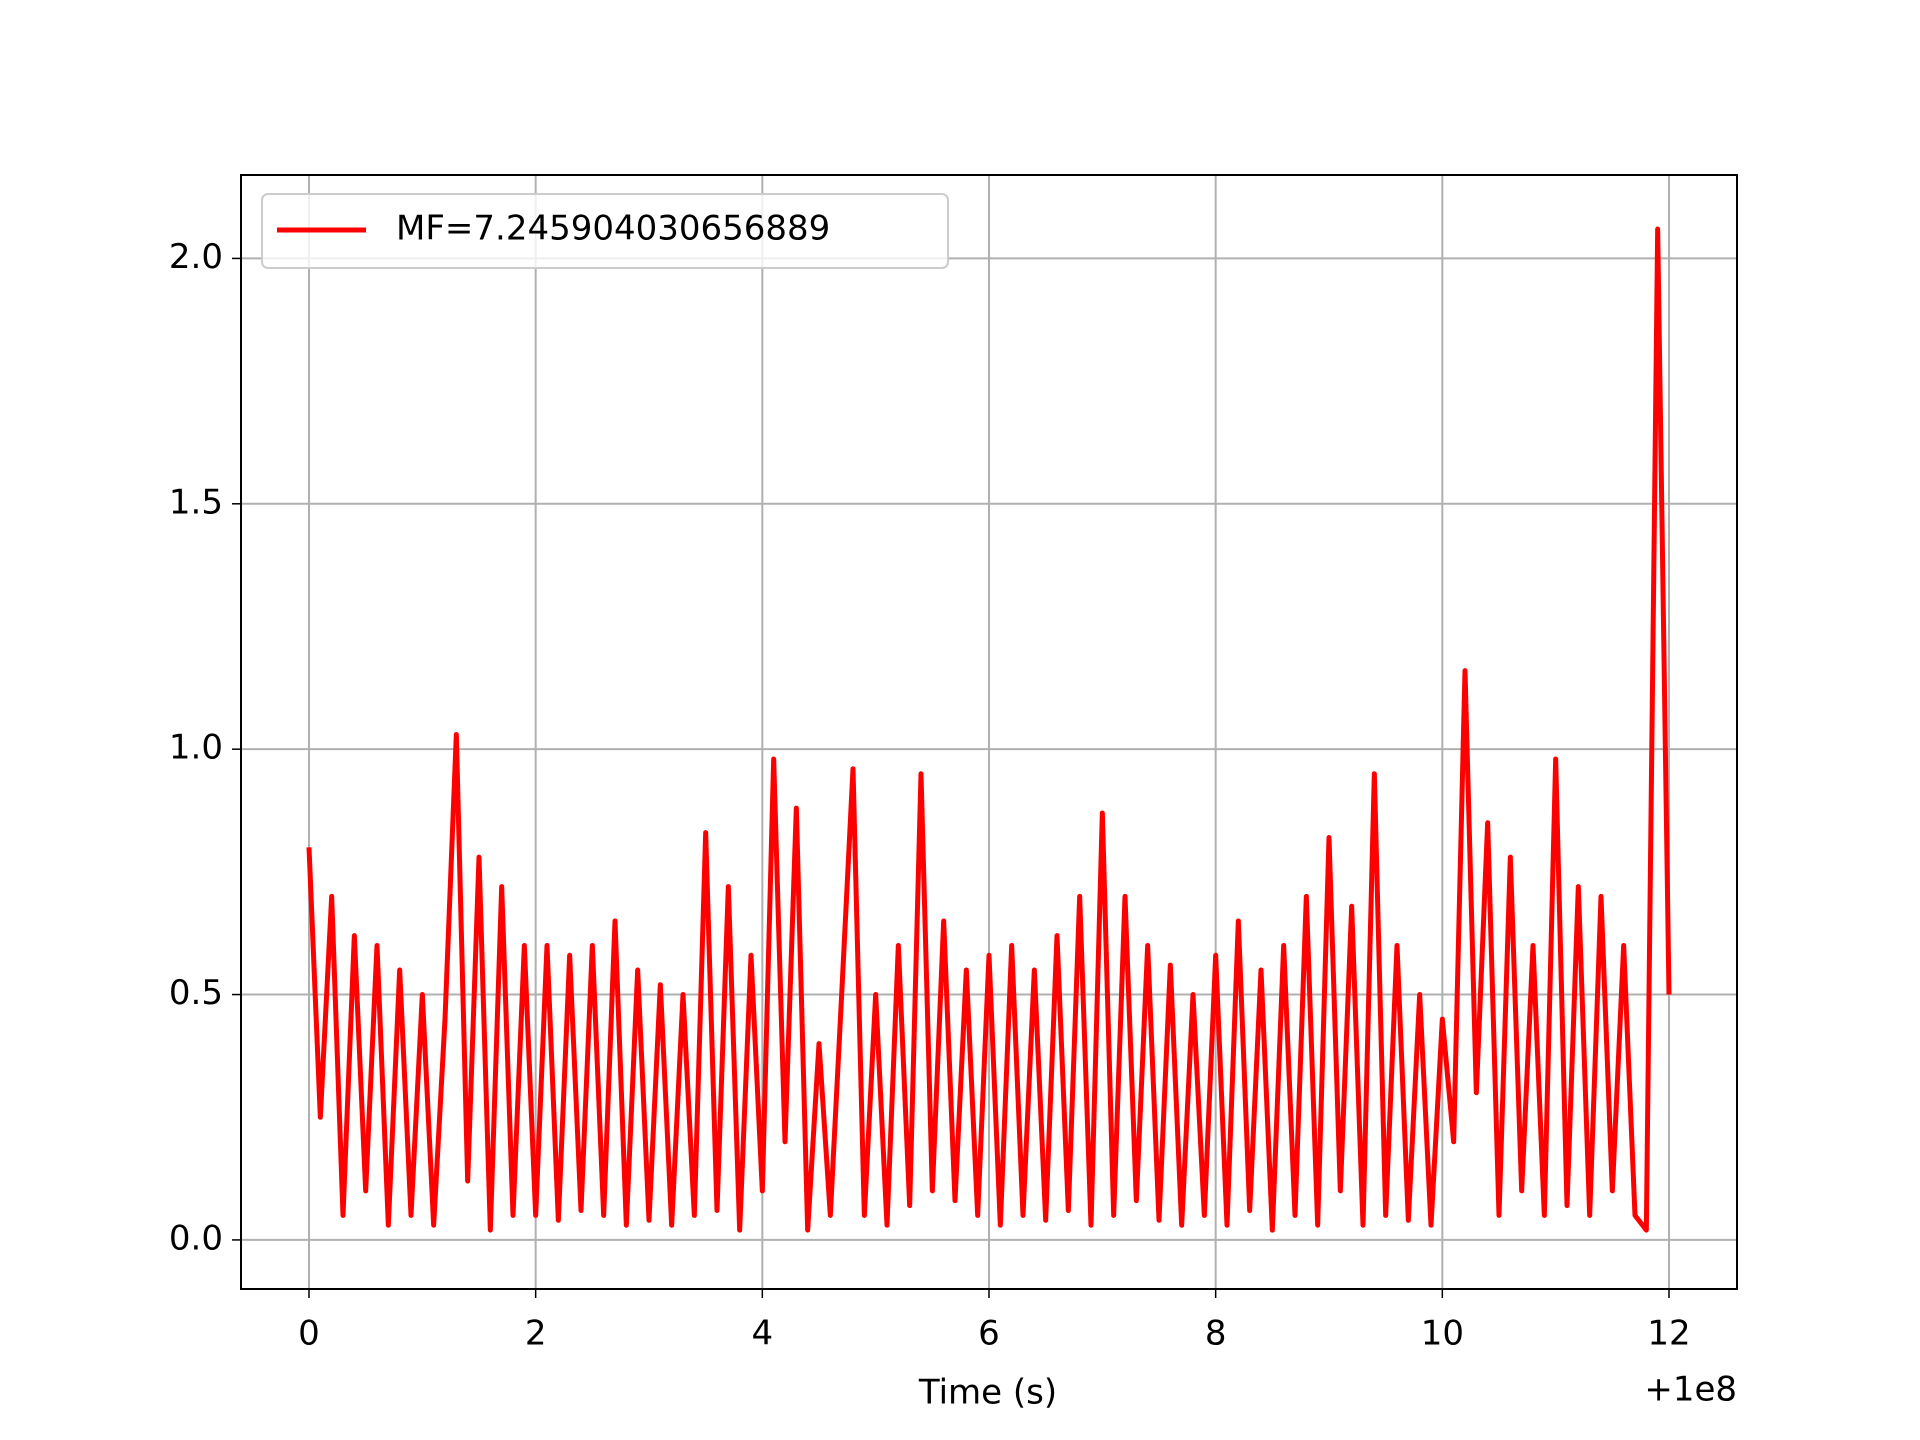 The width and height of the screenshot is (1920, 1440). I want to click on x-tick-label: 10, so click(1442, 1334).